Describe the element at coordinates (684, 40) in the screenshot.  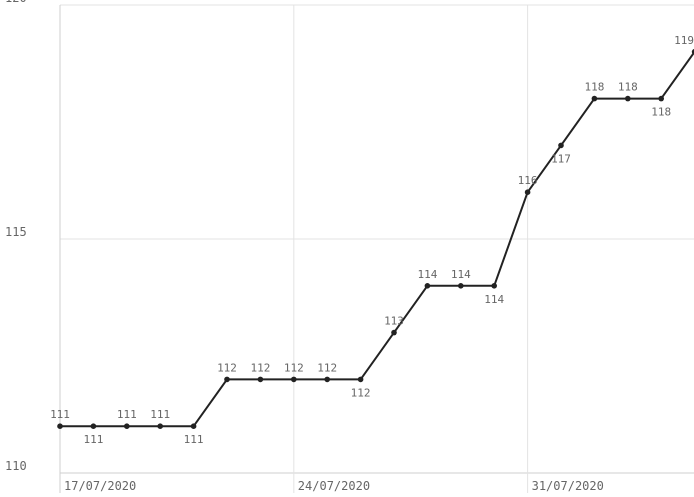
I see `data-label: 119` at that location.